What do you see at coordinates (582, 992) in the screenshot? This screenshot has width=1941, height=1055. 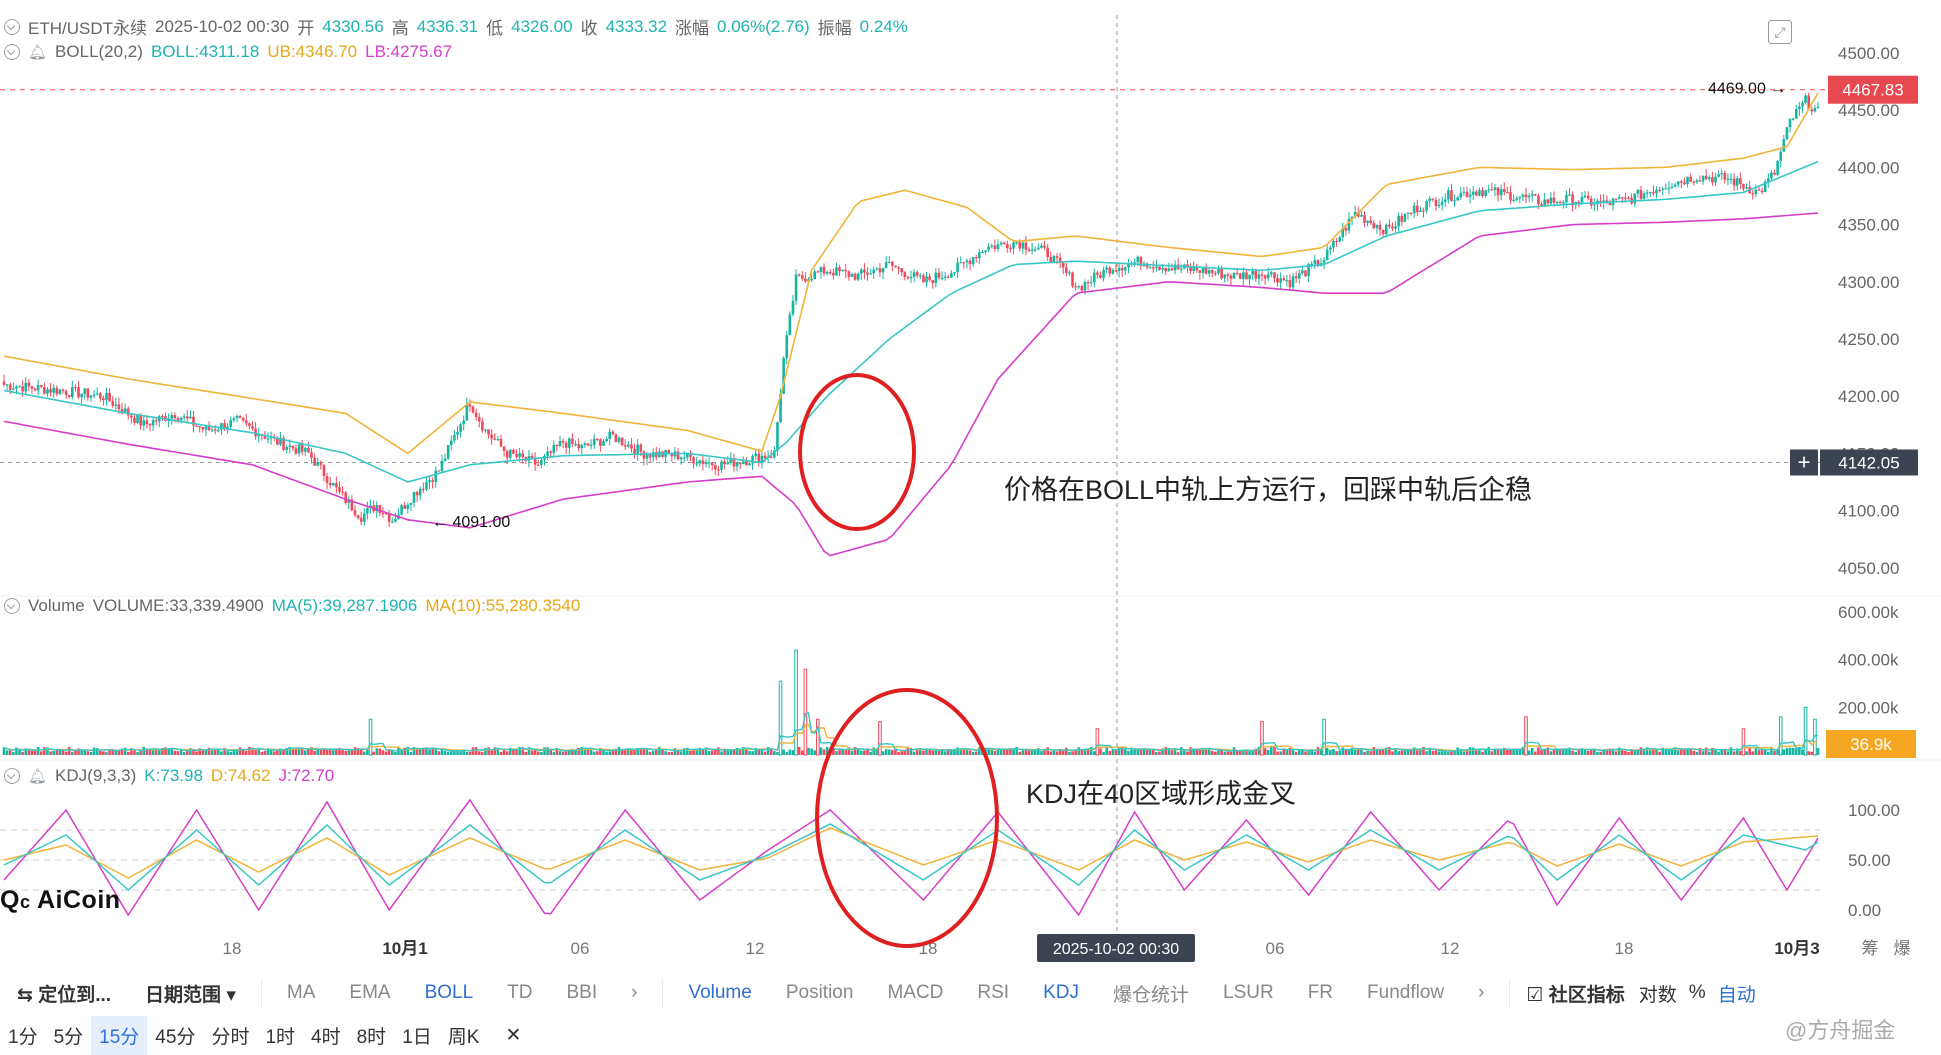 I see `main-indicator-bbi: BBI` at bounding box center [582, 992].